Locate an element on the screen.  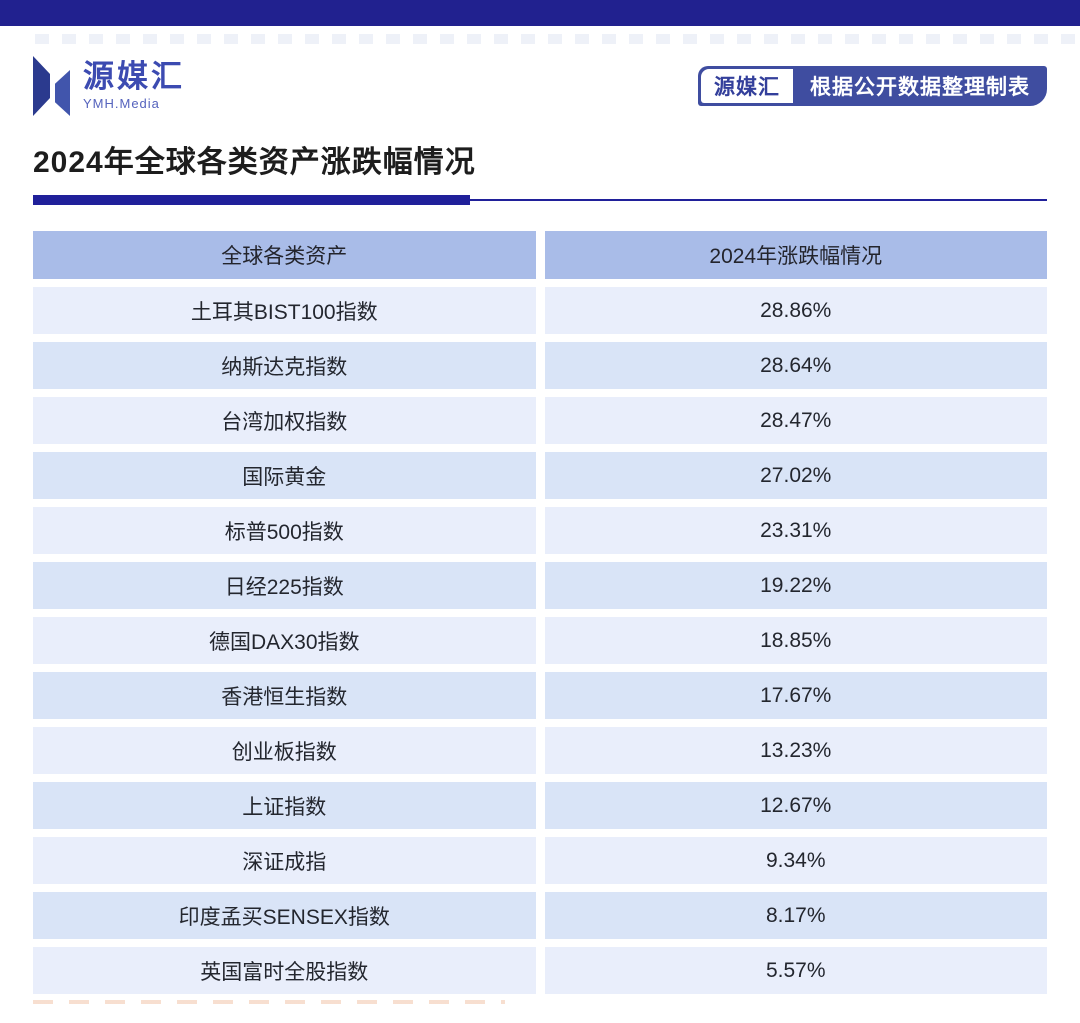
table-row: 英国富时全股指数 5.57% is located at coordinates (540, 970).